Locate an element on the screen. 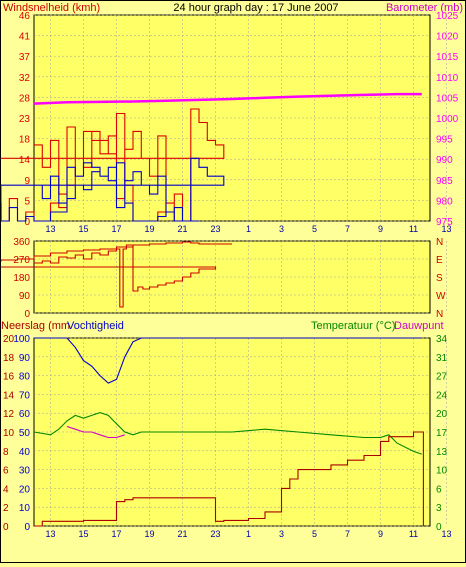 The width and height of the screenshot is (466, 567). y-tick-label: 100 is located at coordinates (21, 339).